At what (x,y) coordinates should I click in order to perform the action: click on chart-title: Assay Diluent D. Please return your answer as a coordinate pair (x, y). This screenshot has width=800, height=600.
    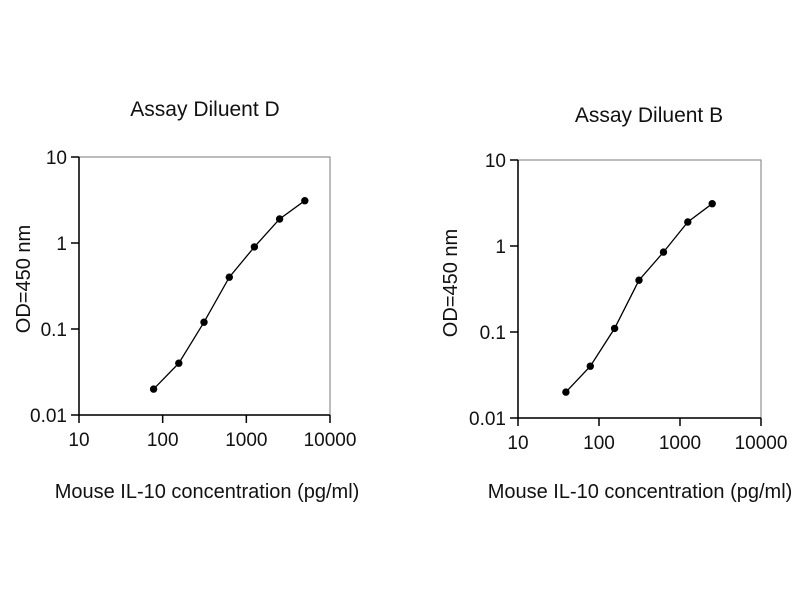
    Looking at the image, I should click on (204, 109).